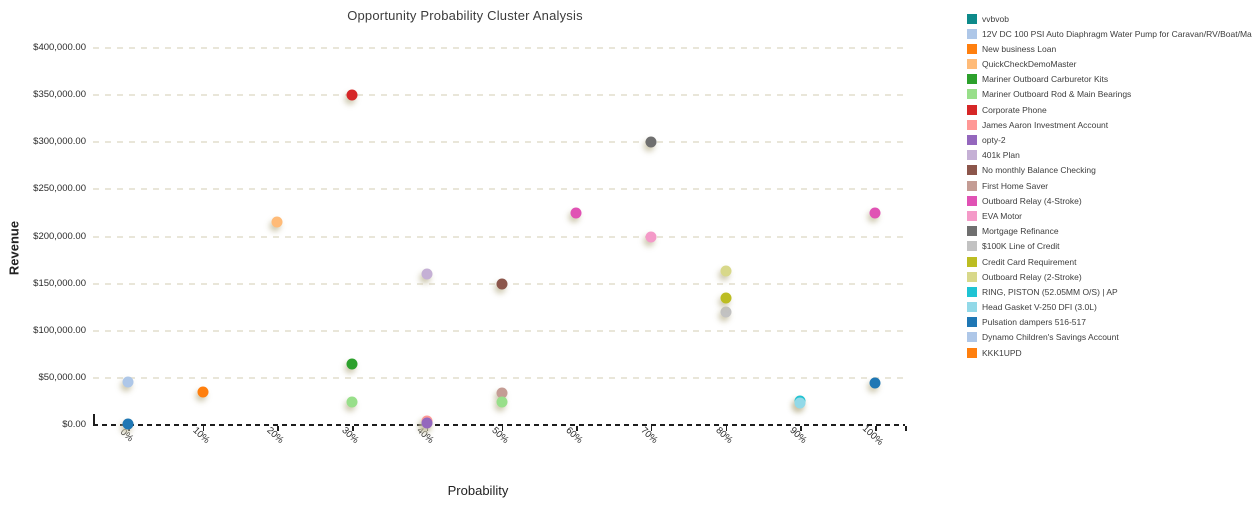 This screenshot has height=522, width=1252. I want to click on x-axis-end-tick, so click(906, 428).